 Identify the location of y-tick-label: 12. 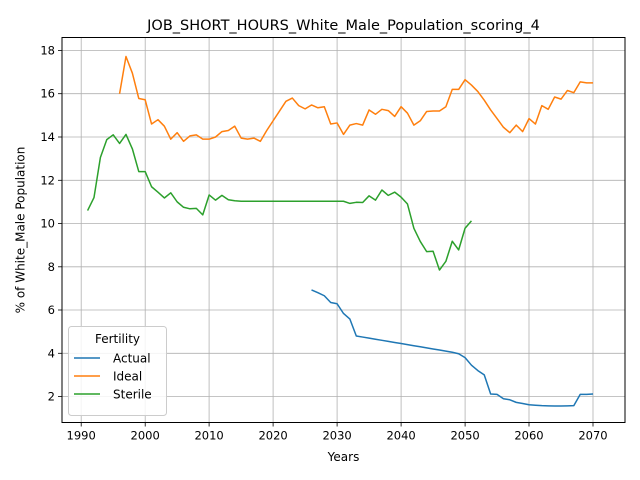
(47, 180).